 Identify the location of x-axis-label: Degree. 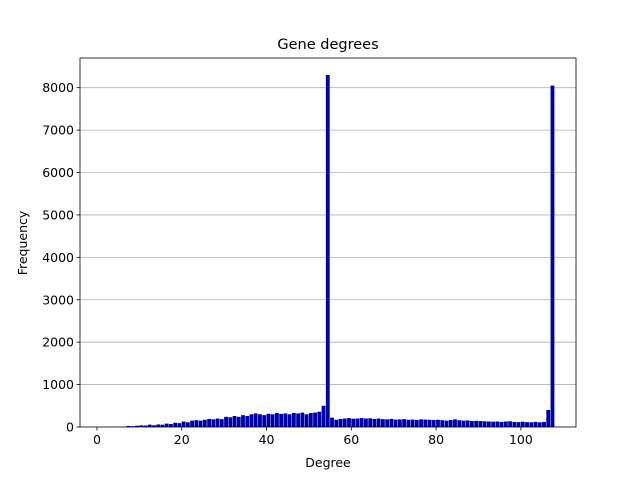
(328, 462).